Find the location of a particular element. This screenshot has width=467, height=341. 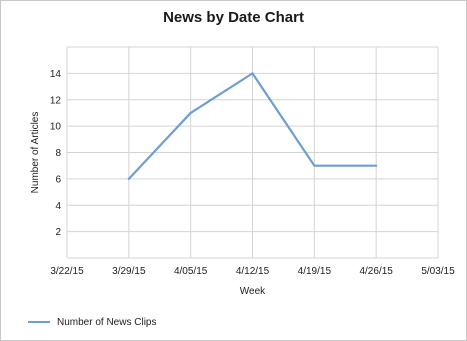

x-tick-label: 4/05/15 is located at coordinates (191, 271).